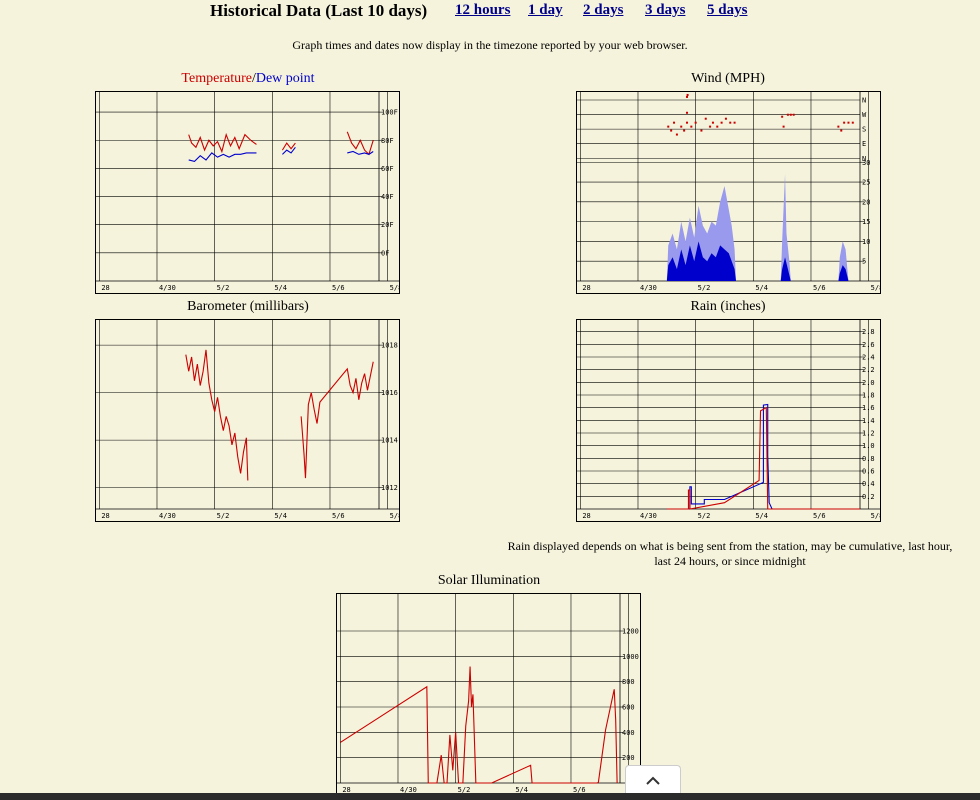  Describe the element at coordinates (248, 306) in the screenshot. I see `barometer-chart-title: Barometer (millibars)` at that location.